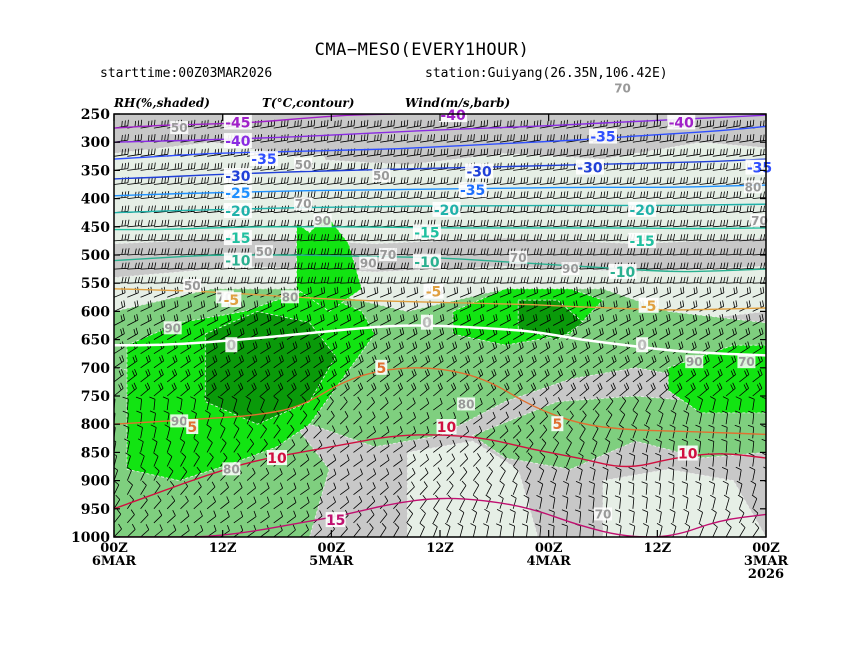 Image resolution: width=844 pixels, height=652 pixels. Describe the element at coordinates (290, 297) in the screenshot. I see `rh-label: 80` at that location.